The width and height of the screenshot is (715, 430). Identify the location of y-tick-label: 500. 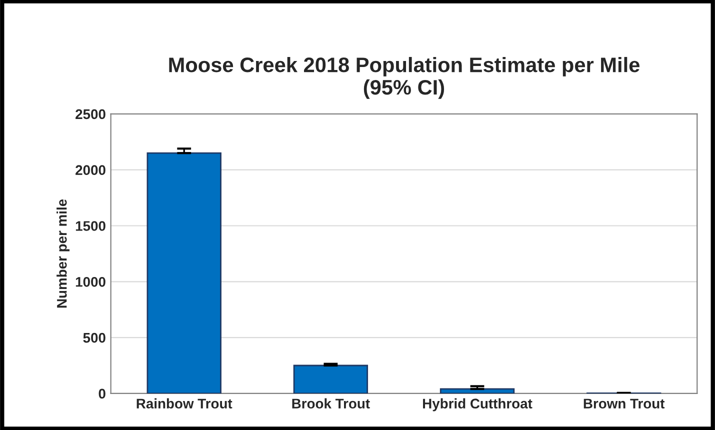
(94, 337).